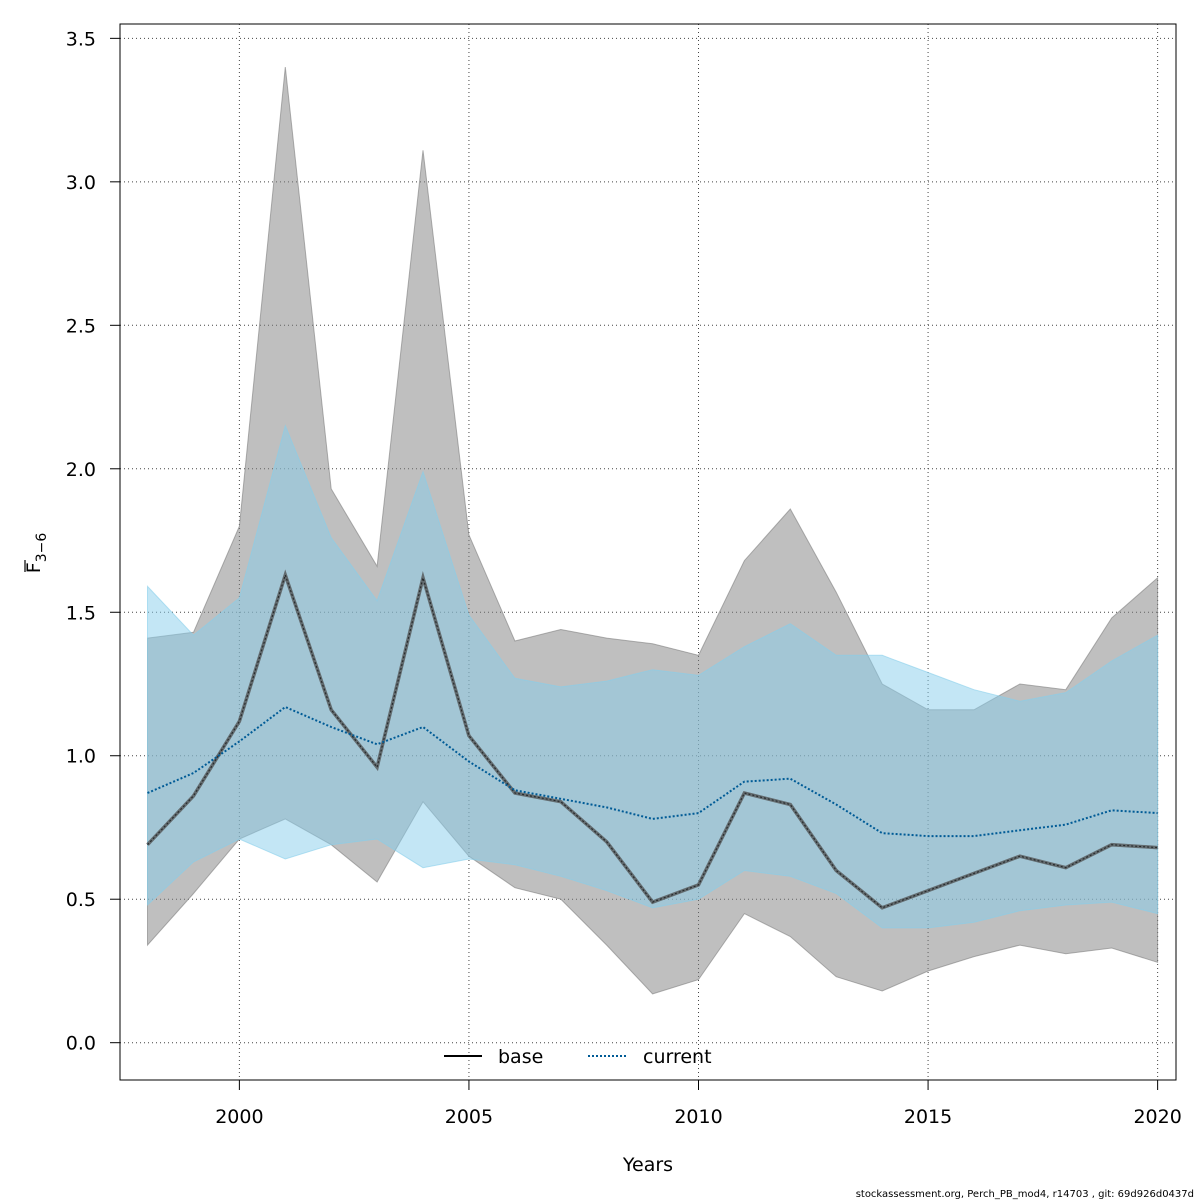  Describe the element at coordinates (520, 1057) in the screenshot. I see `legend-label-base: base` at that location.